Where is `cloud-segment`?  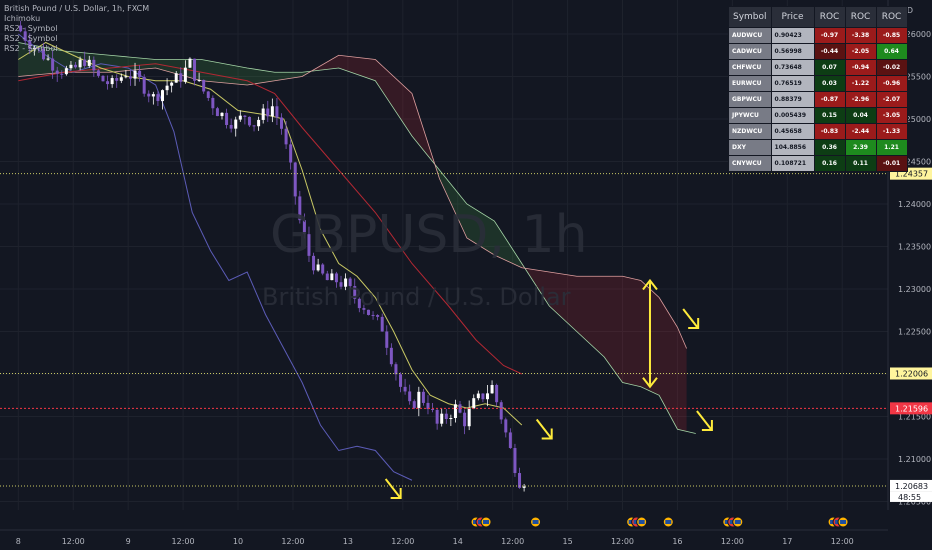
cloud-segment is located at coordinates (165, 63).